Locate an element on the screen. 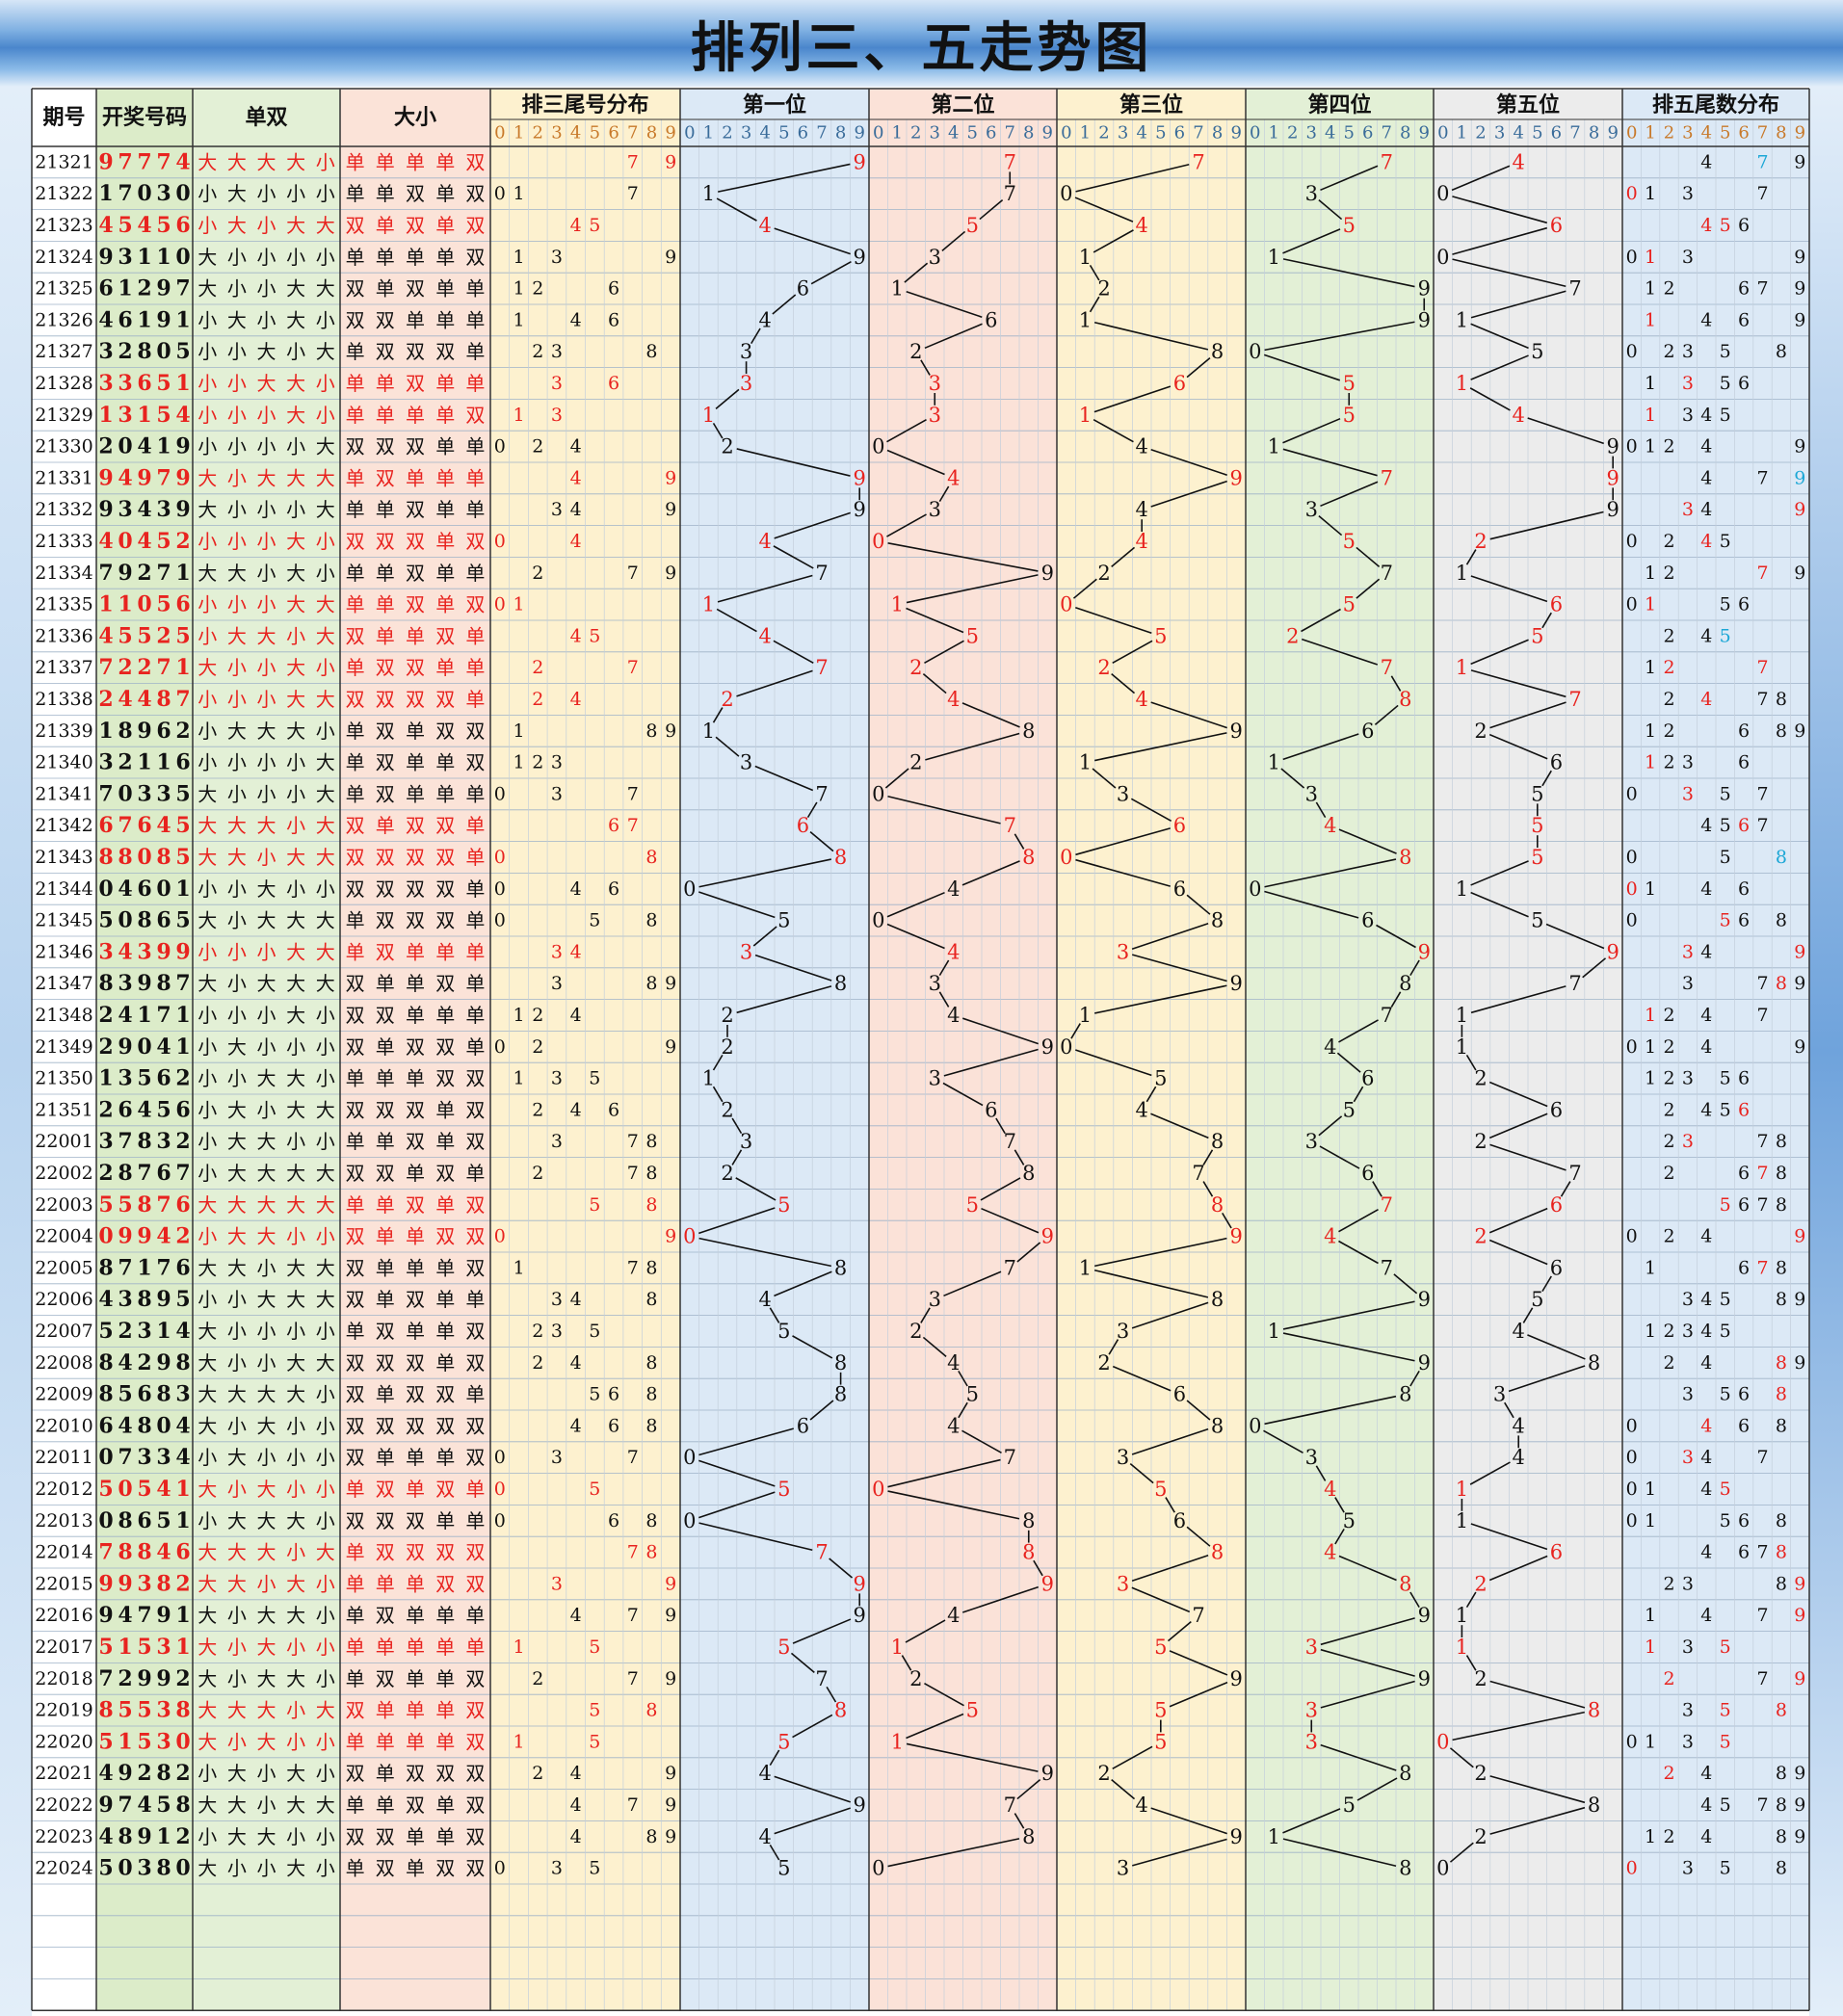  header-digit-4: 4 is located at coordinates (953, 133).